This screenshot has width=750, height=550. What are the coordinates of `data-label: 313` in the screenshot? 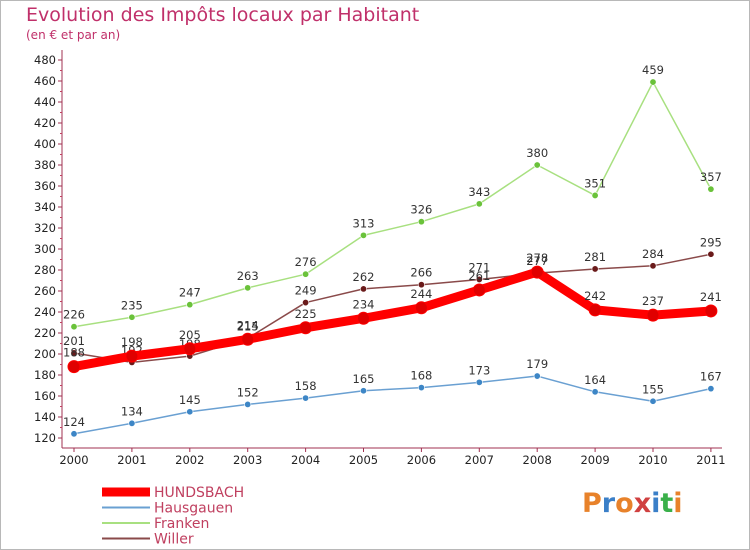 It's located at (364, 223).